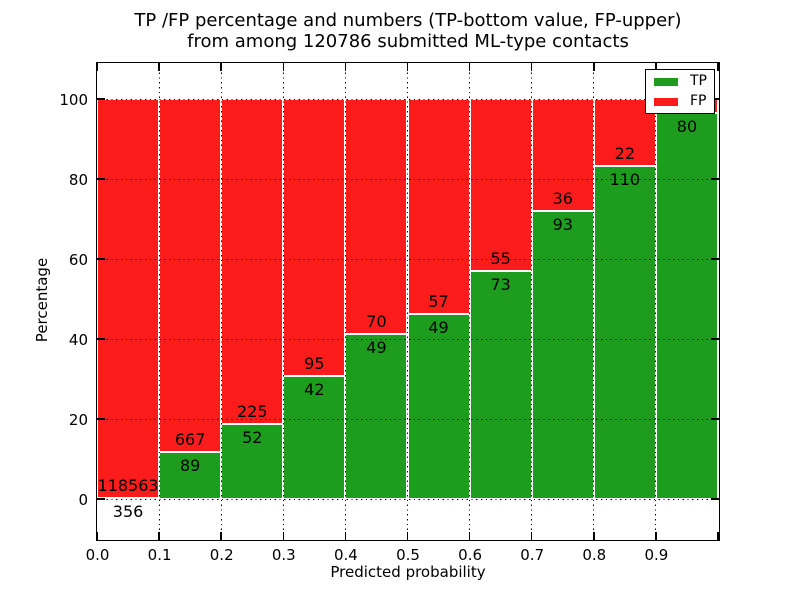 The height and width of the screenshot is (600, 800). I want to click on tp-count-annotation: 52, so click(252, 437).